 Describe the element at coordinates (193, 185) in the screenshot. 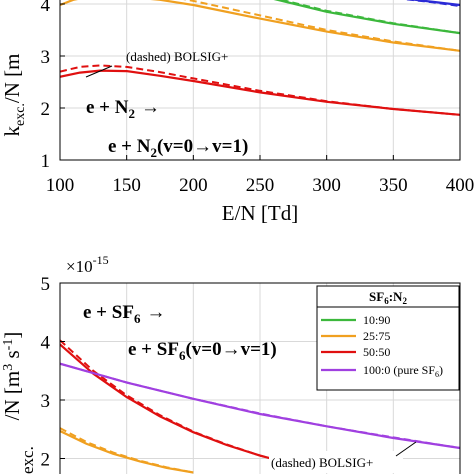

I see `top-x-tick-label: 200` at that location.